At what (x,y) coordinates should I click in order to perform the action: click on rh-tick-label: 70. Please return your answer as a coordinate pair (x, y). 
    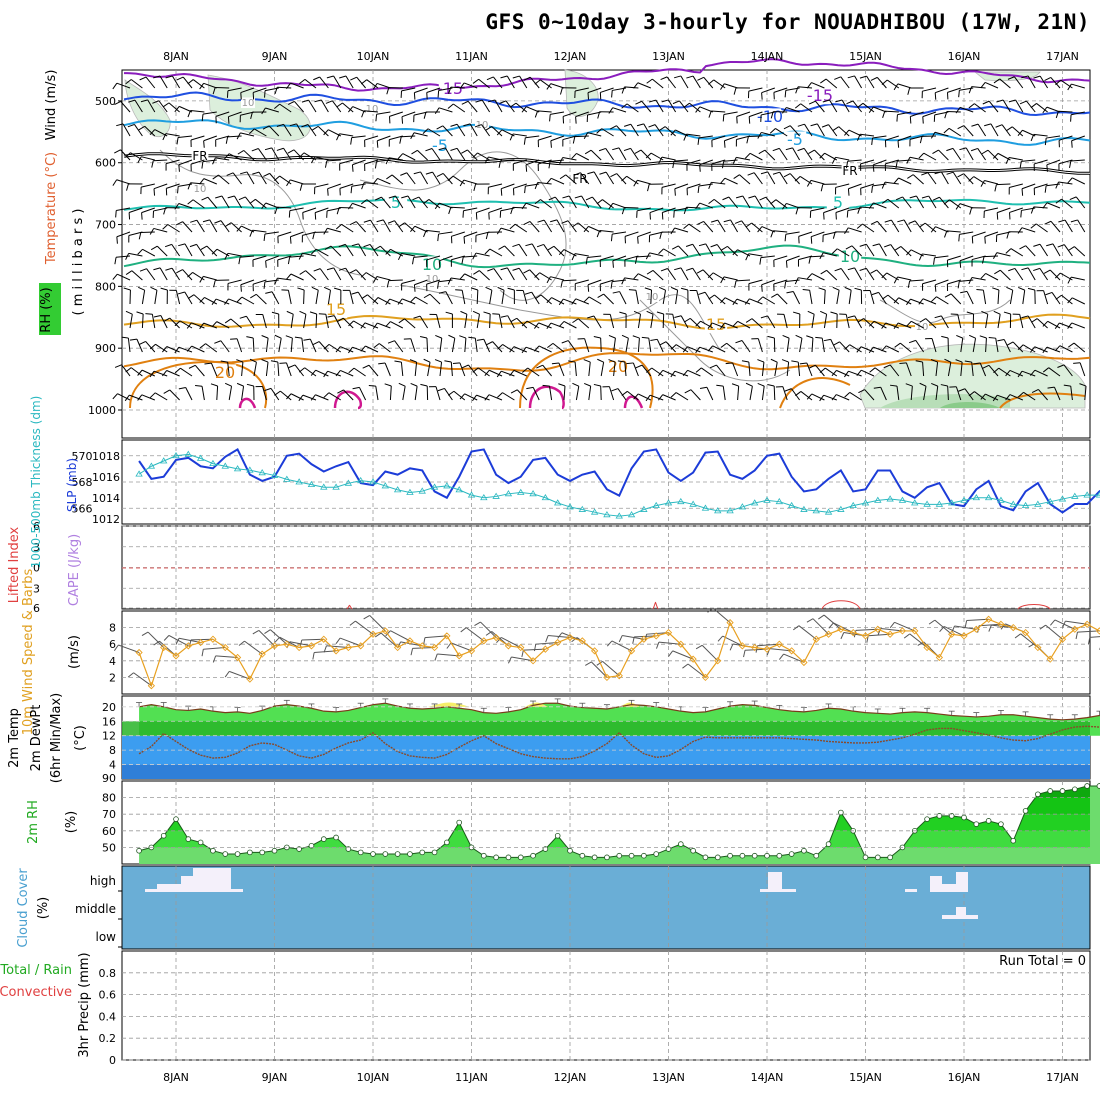
    Looking at the image, I should click on (109, 814).